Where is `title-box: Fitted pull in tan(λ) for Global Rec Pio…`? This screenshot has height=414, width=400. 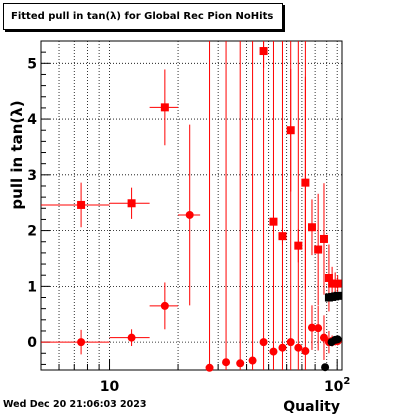
title-box: Fitted pull in tan(λ) for Global Rec Pio… is located at coordinates (143, 16).